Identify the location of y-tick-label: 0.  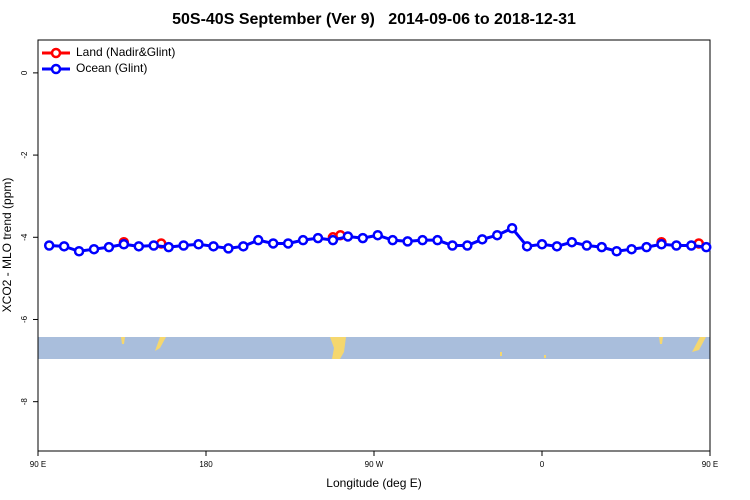
(24, 72).